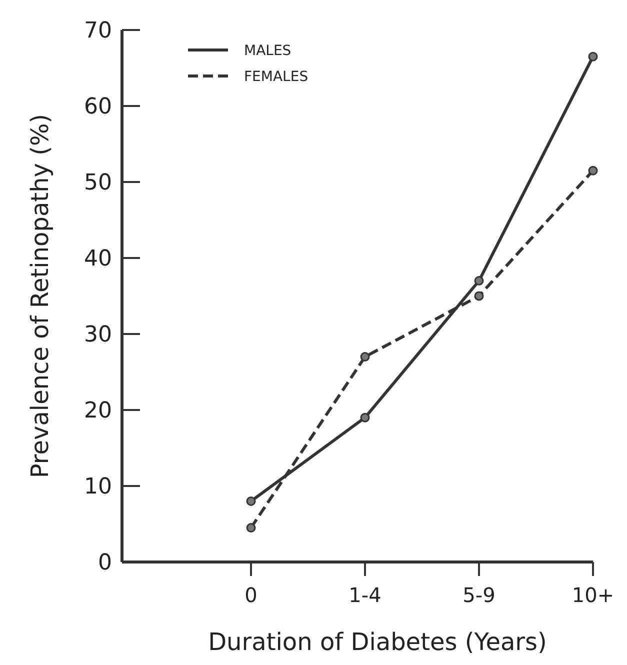  Describe the element at coordinates (98, 107) in the screenshot. I see `y-tick-label: 60` at that location.